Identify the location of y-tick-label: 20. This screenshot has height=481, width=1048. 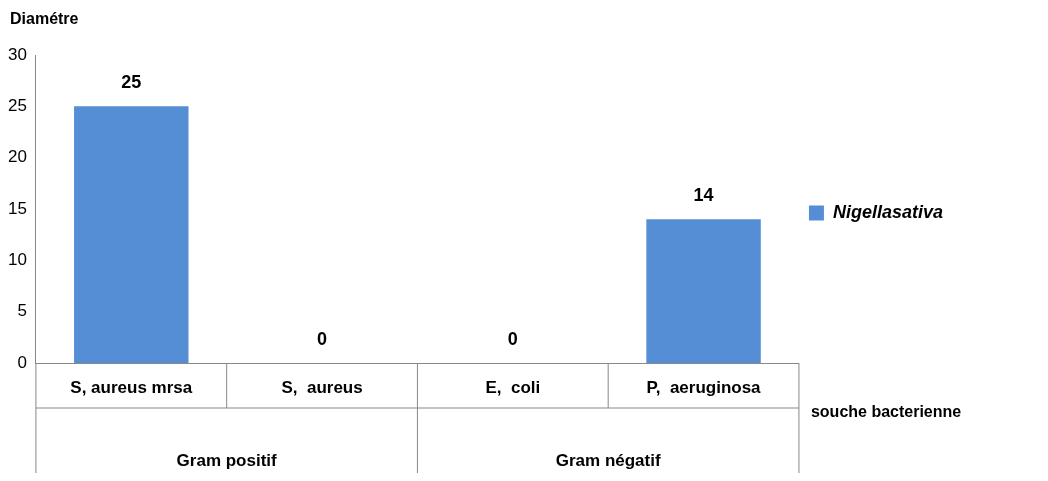
(17, 157).